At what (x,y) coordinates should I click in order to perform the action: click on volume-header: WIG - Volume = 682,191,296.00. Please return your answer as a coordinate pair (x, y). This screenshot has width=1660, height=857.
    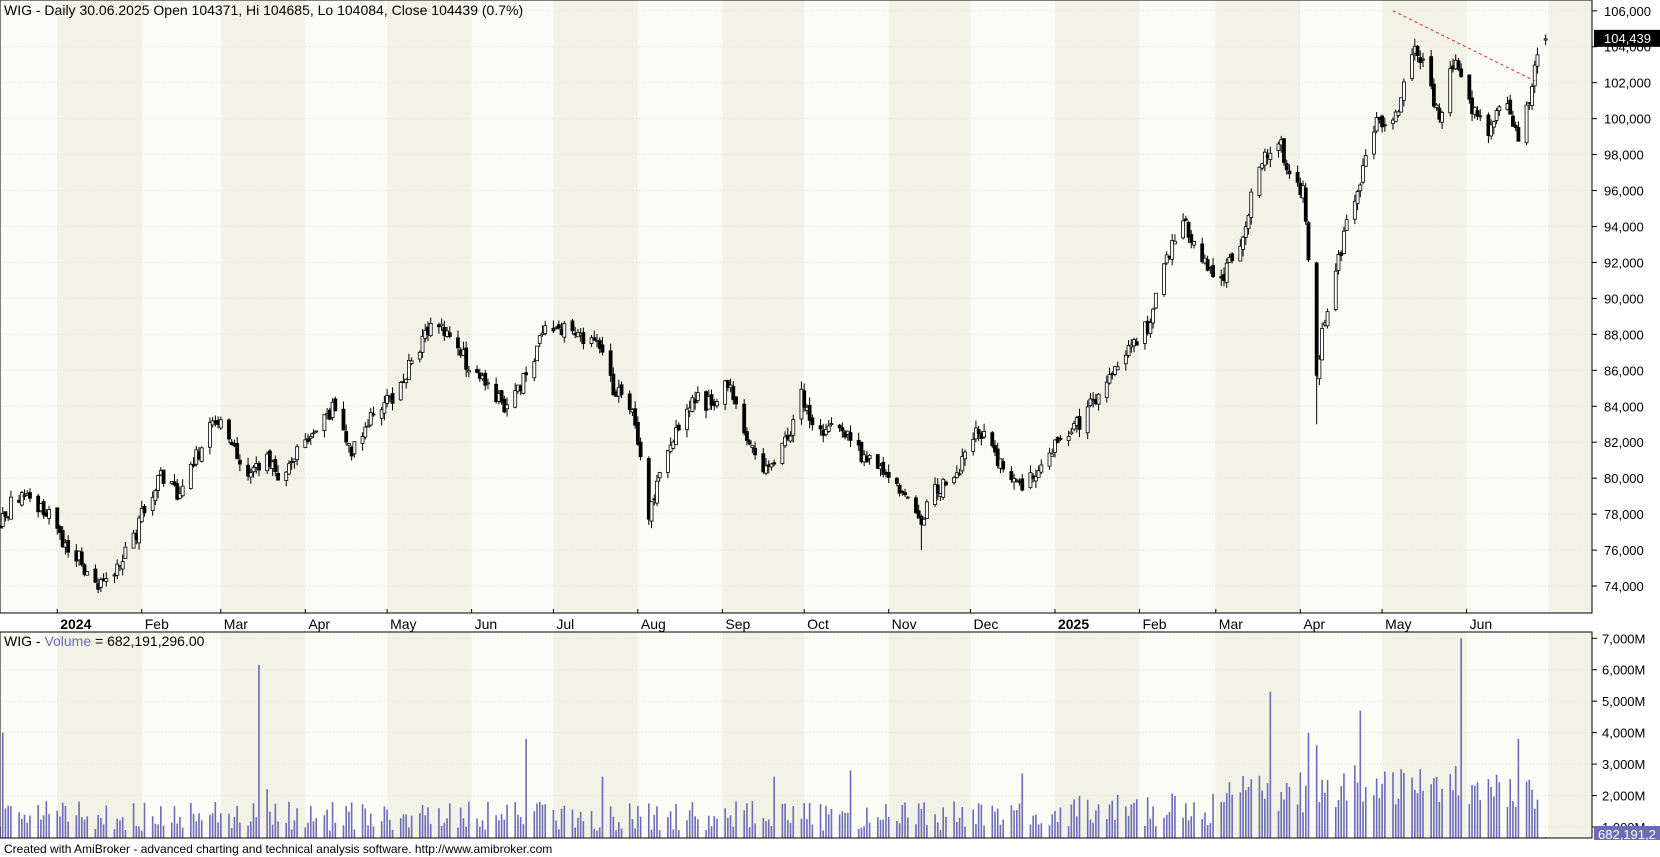
    Looking at the image, I should click on (104, 641).